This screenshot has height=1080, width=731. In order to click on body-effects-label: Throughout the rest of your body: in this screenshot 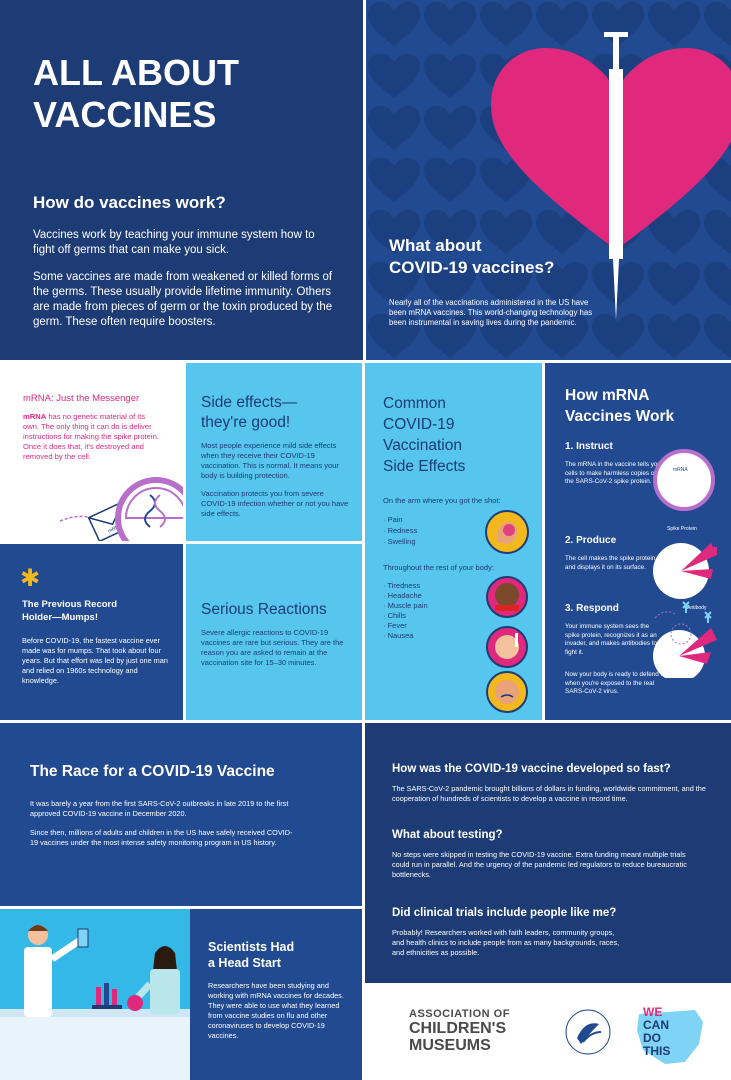, I will do `click(438, 567)`.